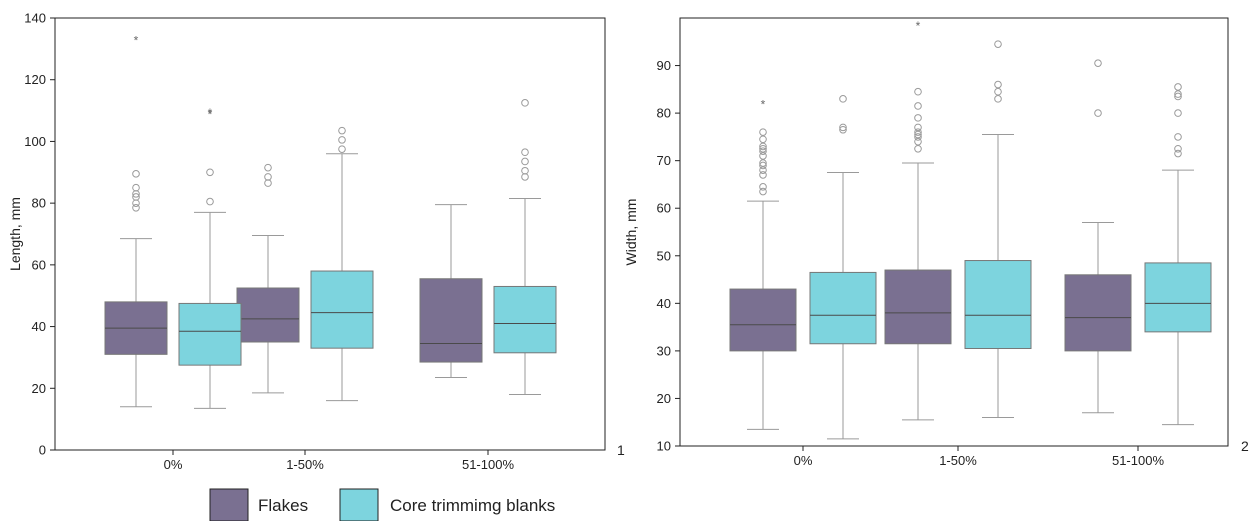 The image size is (1260, 521). What do you see at coordinates (229, 504) in the screenshot?
I see `legend-swatch-flakes` at bounding box center [229, 504].